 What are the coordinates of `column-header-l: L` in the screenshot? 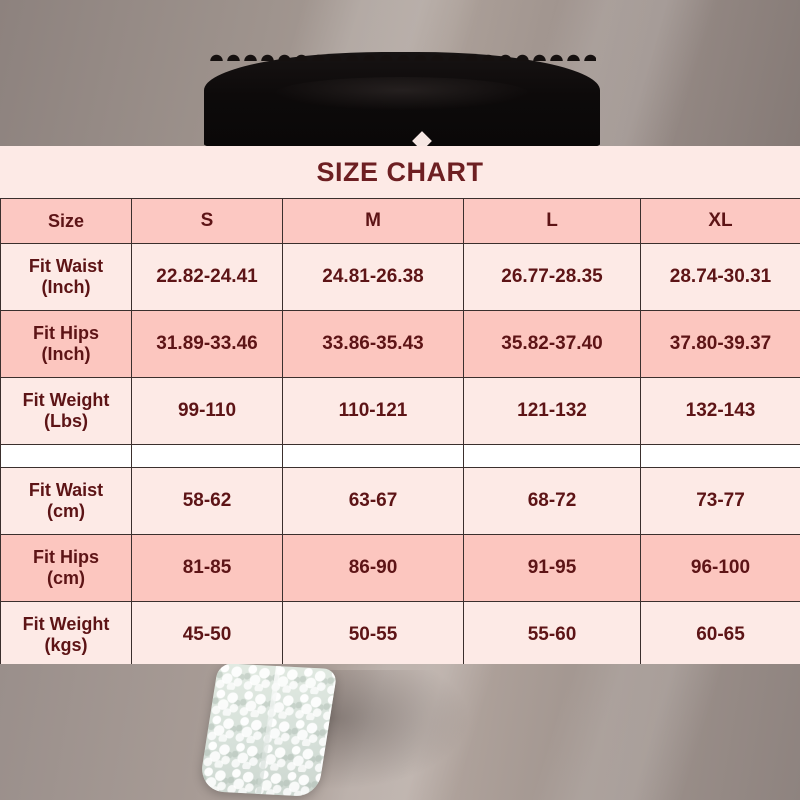 It's located at (552, 221).